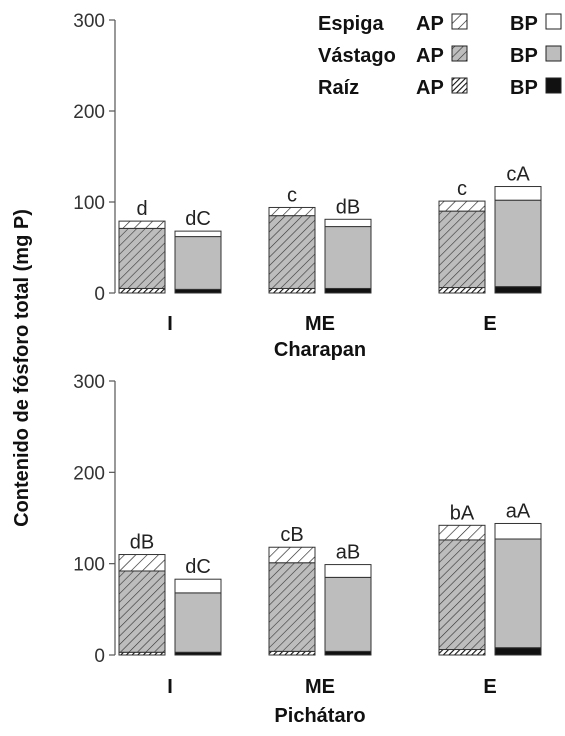  What do you see at coordinates (142, 290) in the screenshot?
I see `bar-i-ap-raiz` at bounding box center [142, 290].